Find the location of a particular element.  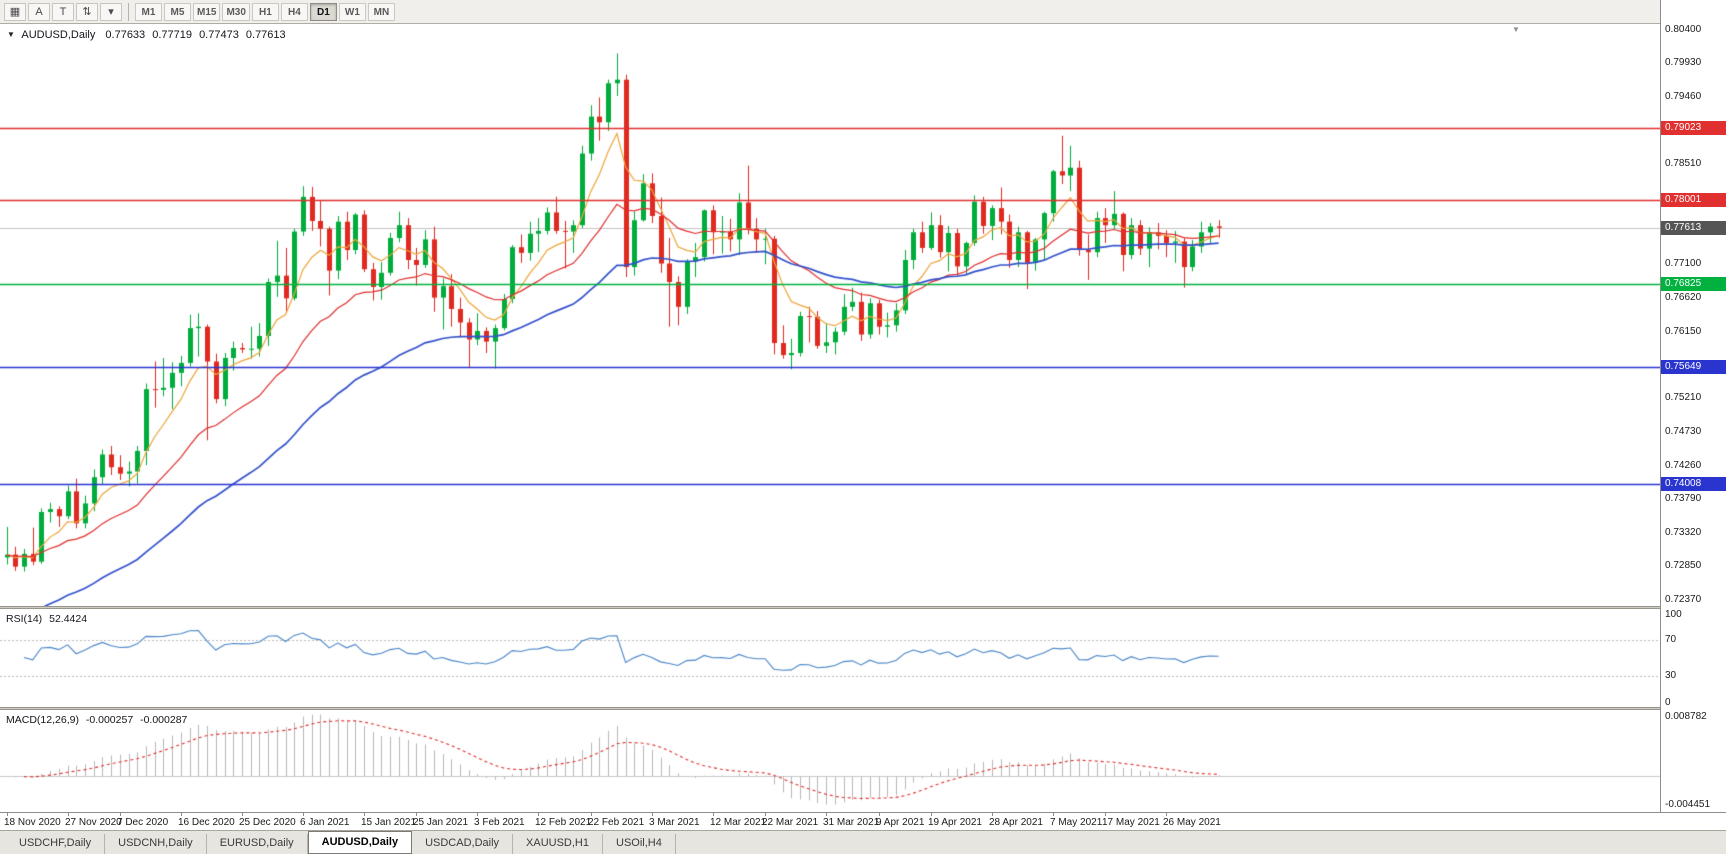

rsi-value: 52.4424 is located at coordinates (68, 619).